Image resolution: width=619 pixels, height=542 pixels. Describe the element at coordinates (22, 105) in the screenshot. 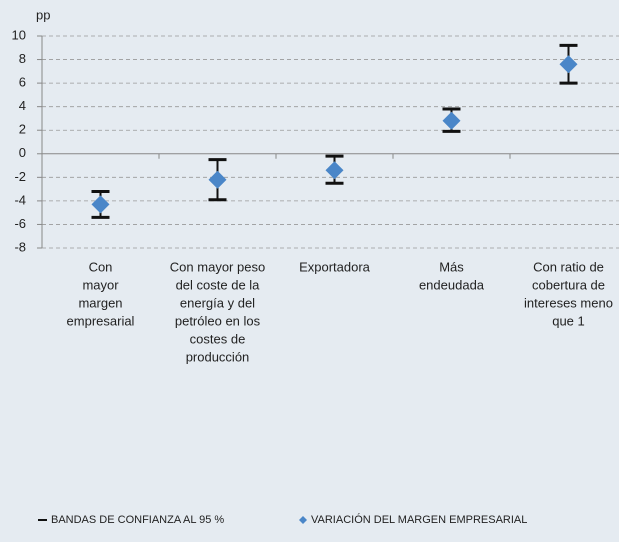

I see `y-tick-label: 4` at that location.